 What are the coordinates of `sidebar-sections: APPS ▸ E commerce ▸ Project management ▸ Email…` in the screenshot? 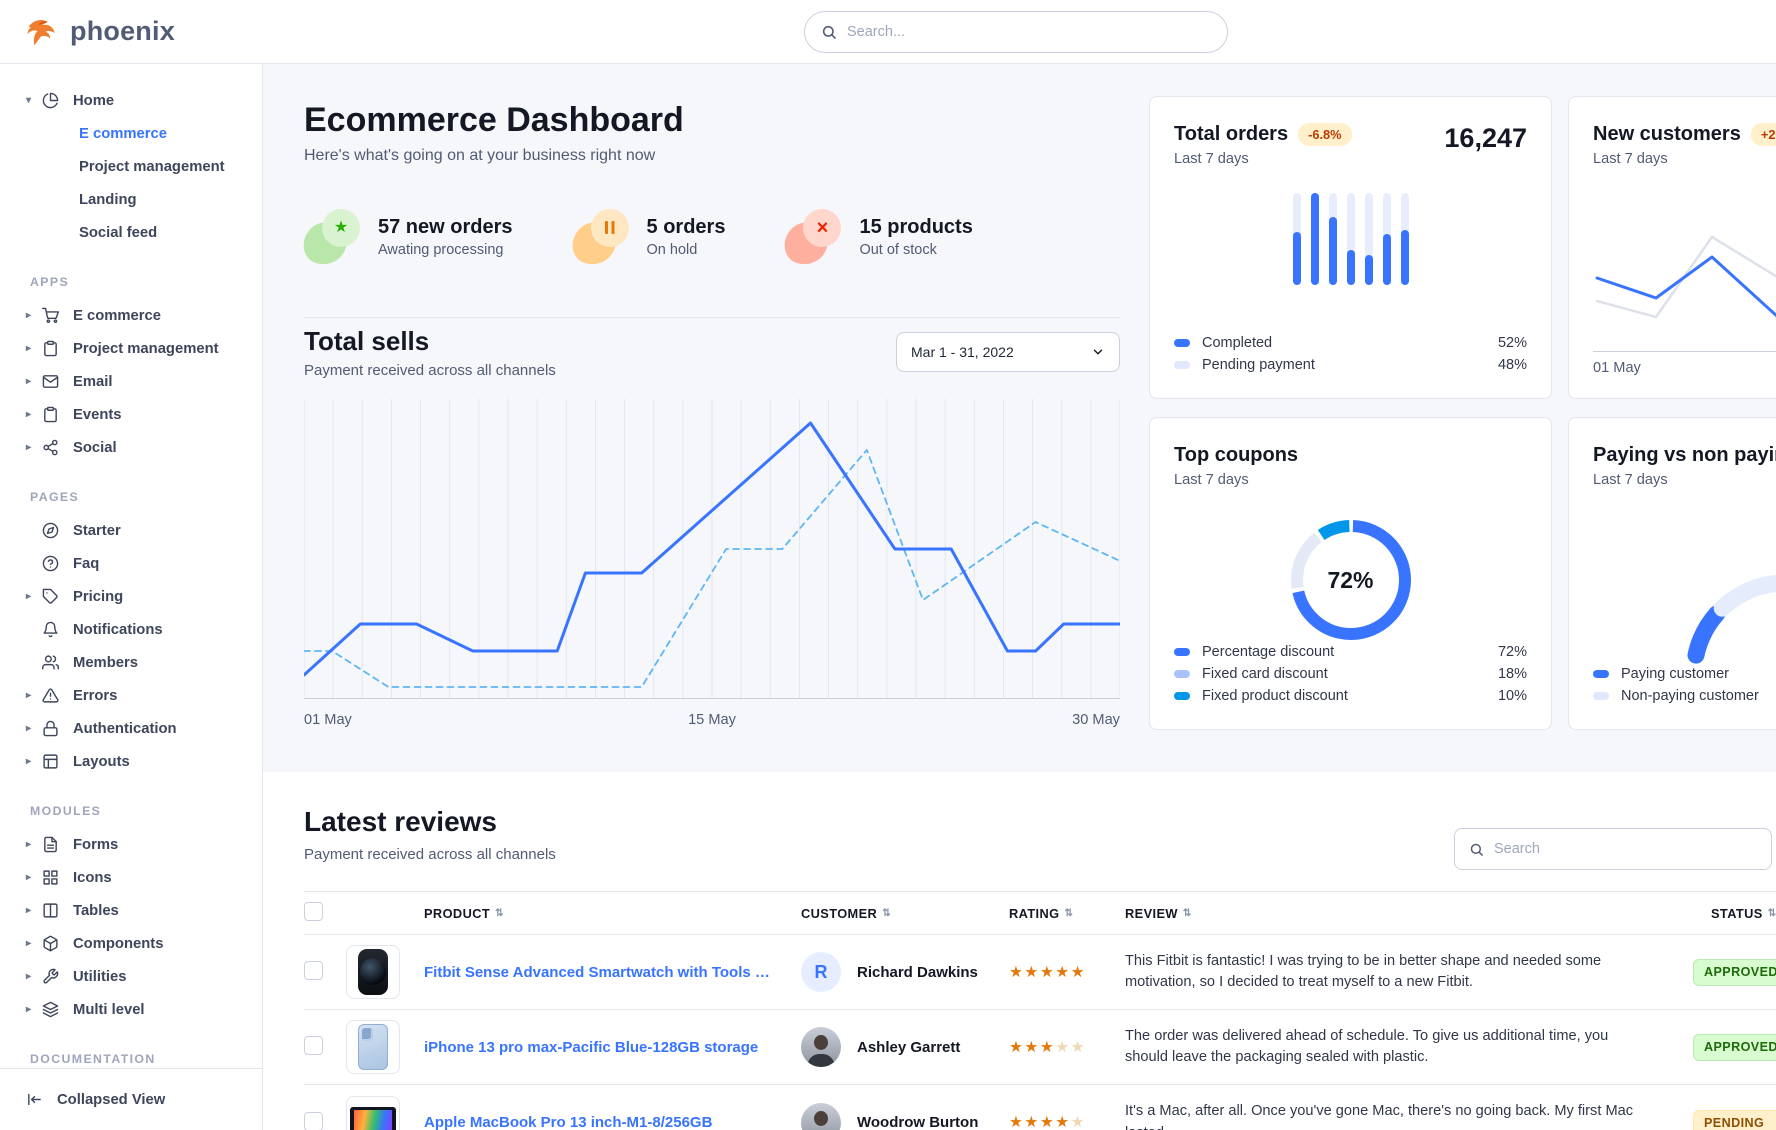 It's located at (131, 670).